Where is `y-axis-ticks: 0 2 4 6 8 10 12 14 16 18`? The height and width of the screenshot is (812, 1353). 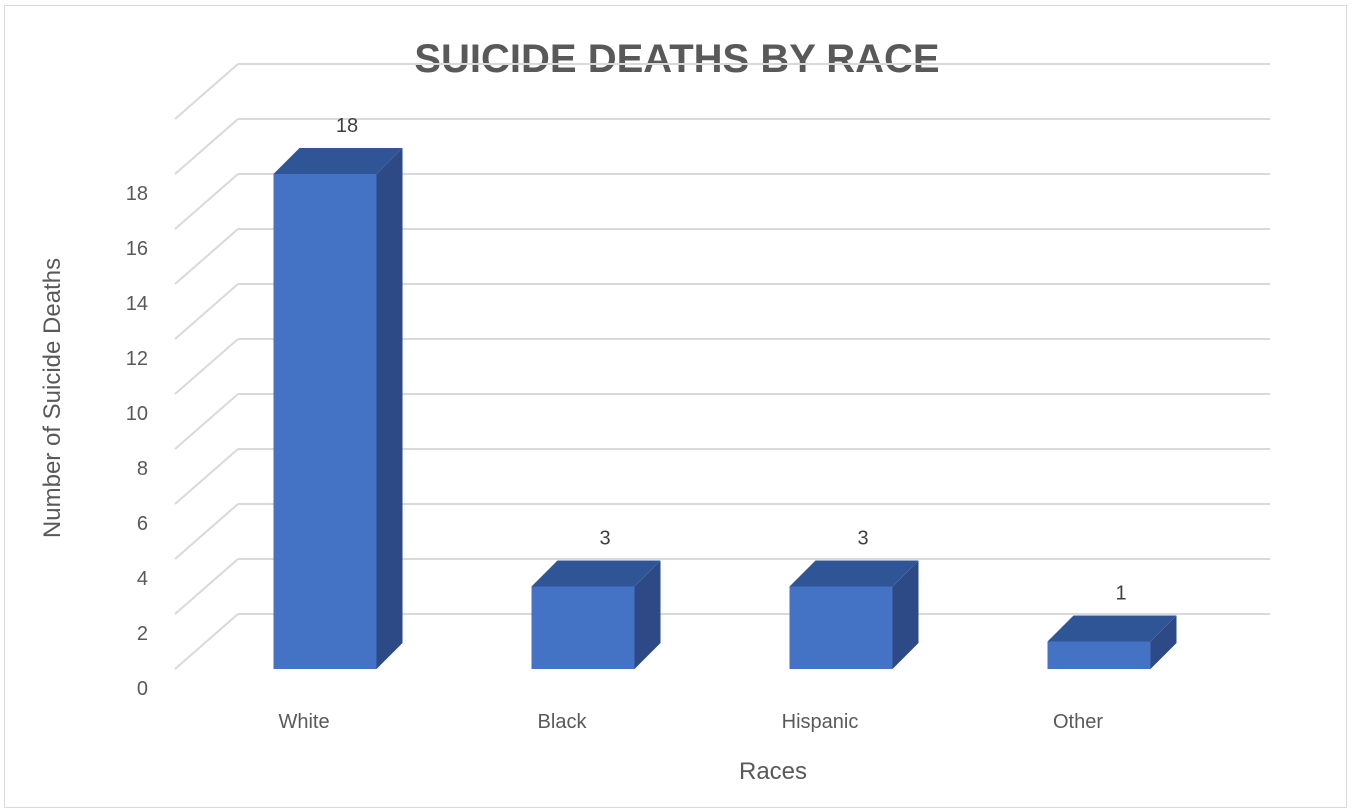
y-axis-ticks: 0 2 4 6 8 10 12 14 16 18 is located at coordinates (137, 441).